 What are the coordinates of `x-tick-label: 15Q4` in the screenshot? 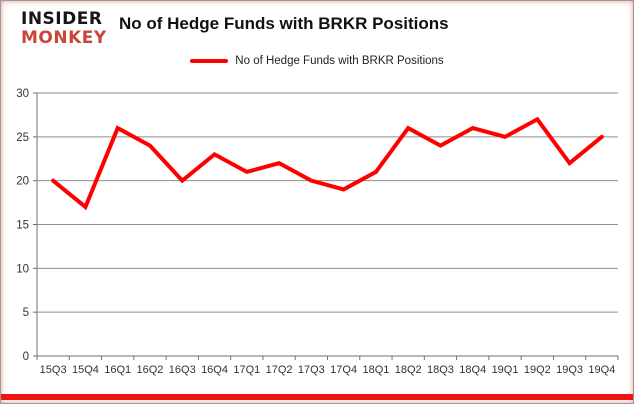 It's located at (85, 370).